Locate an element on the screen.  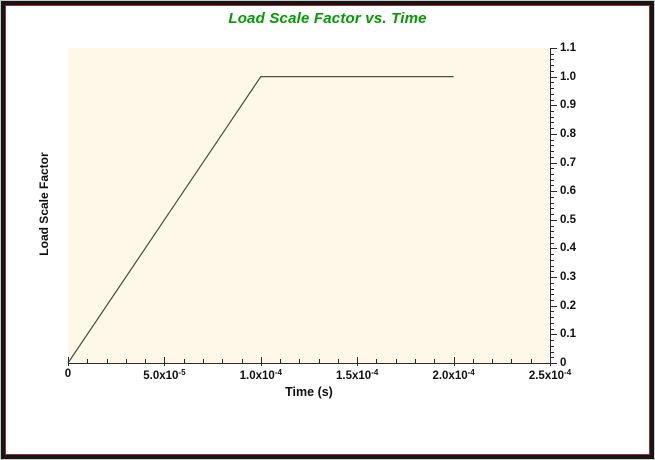
x-tick-label: 2.0x10⁻⁴ is located at coordinates (453, 375).